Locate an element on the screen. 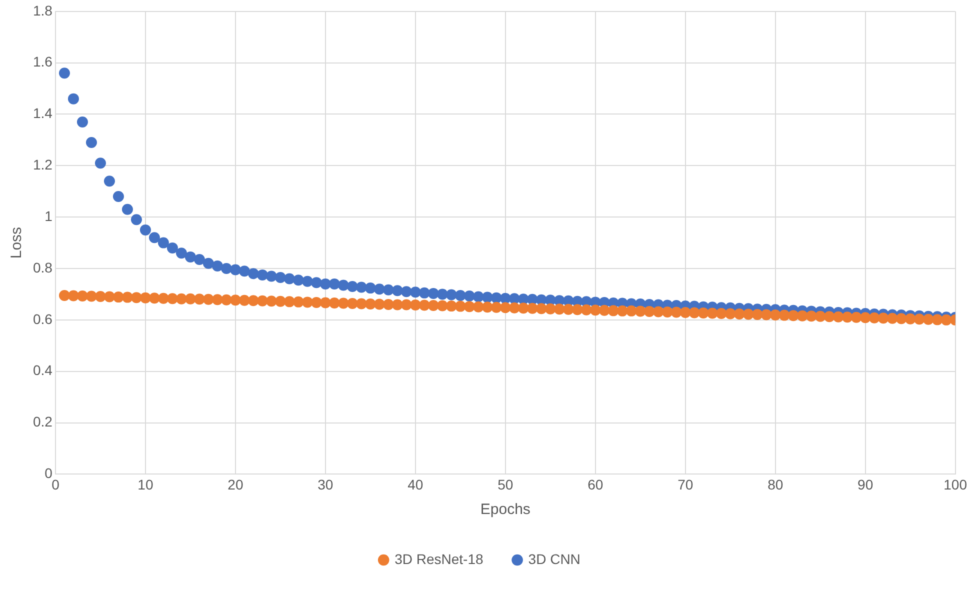  x-tick-label: 10 is located at coordinates (146, 484).